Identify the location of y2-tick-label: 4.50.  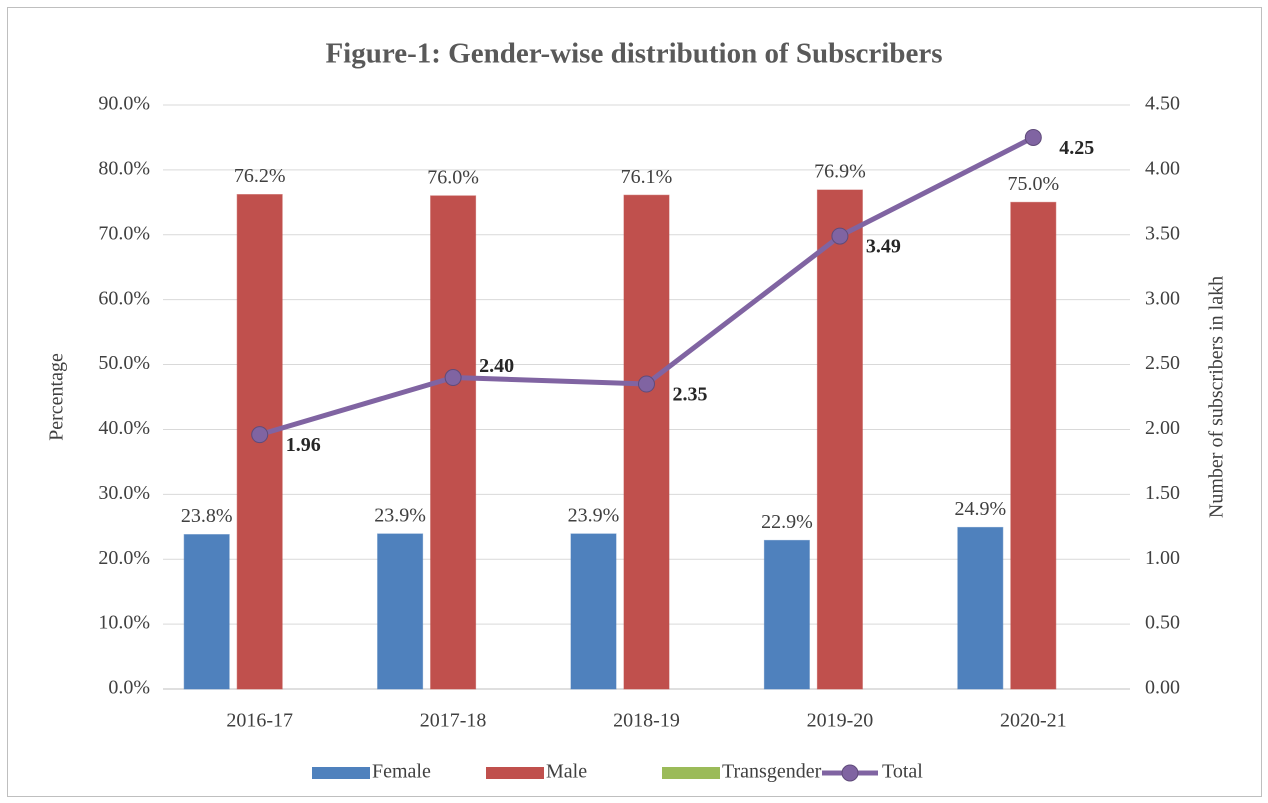
(1162, 104).